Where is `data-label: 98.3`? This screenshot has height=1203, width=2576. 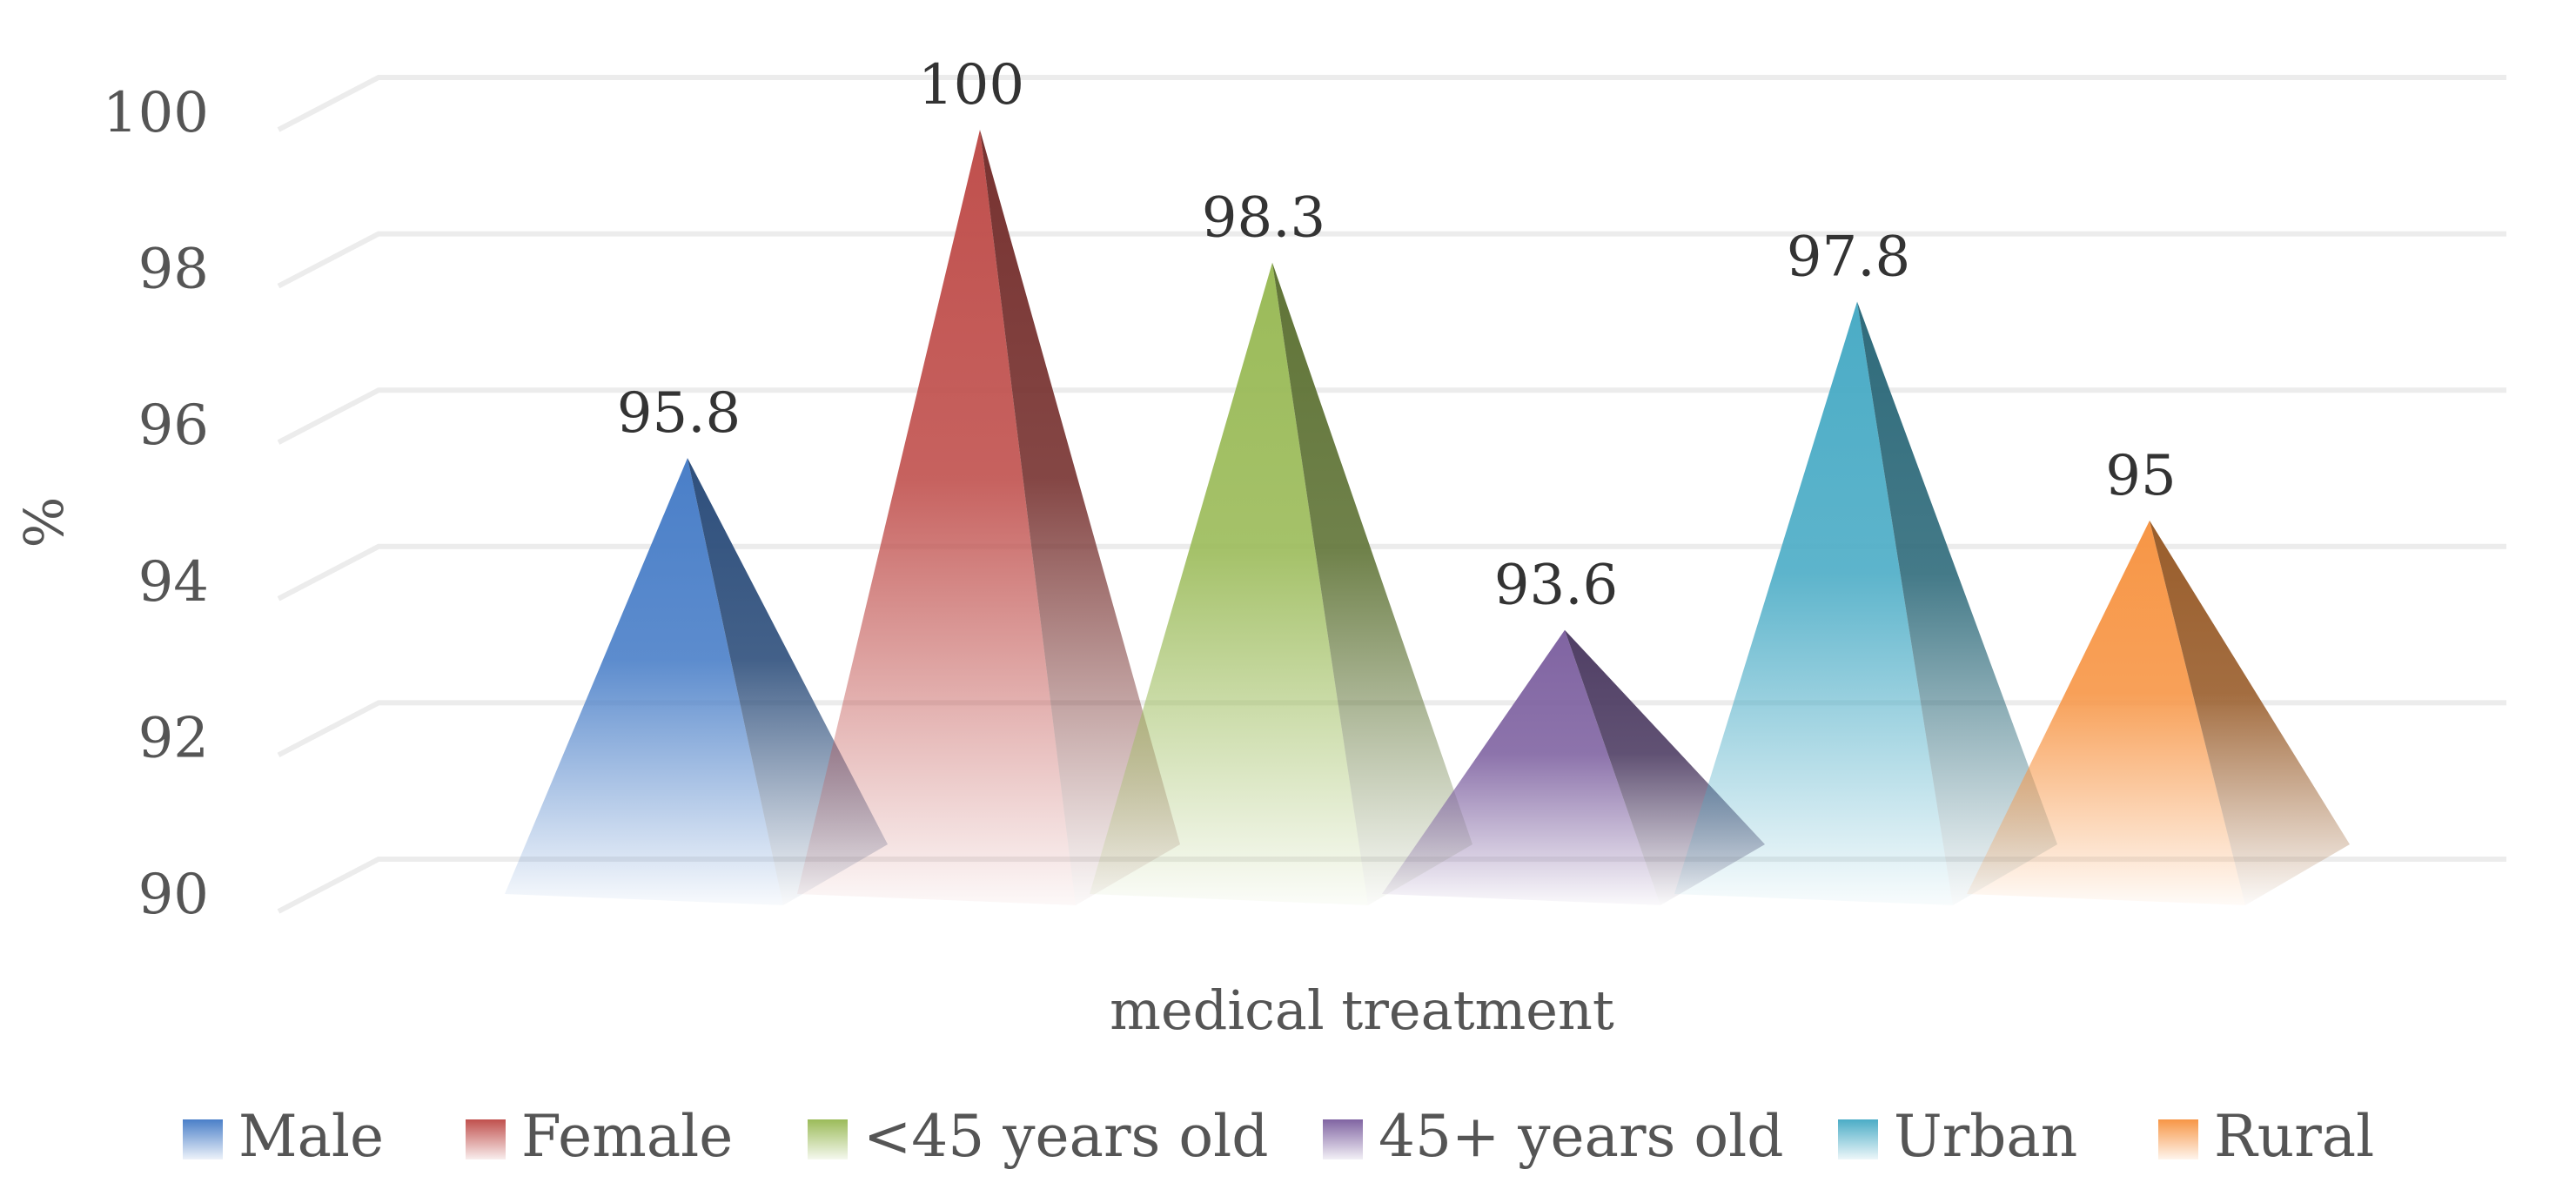
data-label: 98.3 is located at coordinates (1264, 219).